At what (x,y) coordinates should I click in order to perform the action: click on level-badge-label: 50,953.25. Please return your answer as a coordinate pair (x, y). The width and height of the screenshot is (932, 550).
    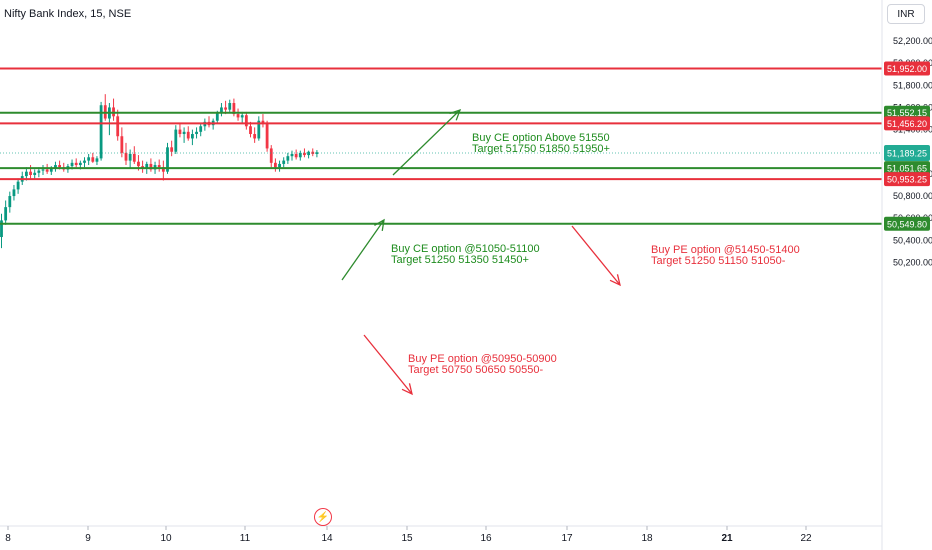
    Looking at the image, I should click on (907, 180).